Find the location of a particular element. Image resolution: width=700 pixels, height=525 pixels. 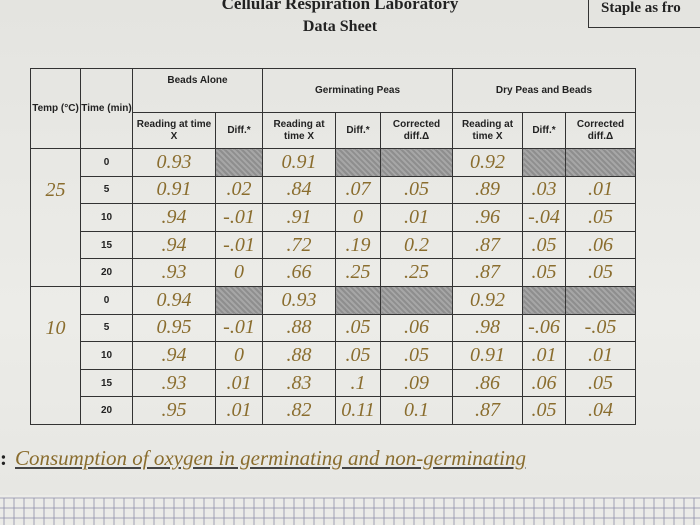

graph-paper is located at coordinates (350, 510).